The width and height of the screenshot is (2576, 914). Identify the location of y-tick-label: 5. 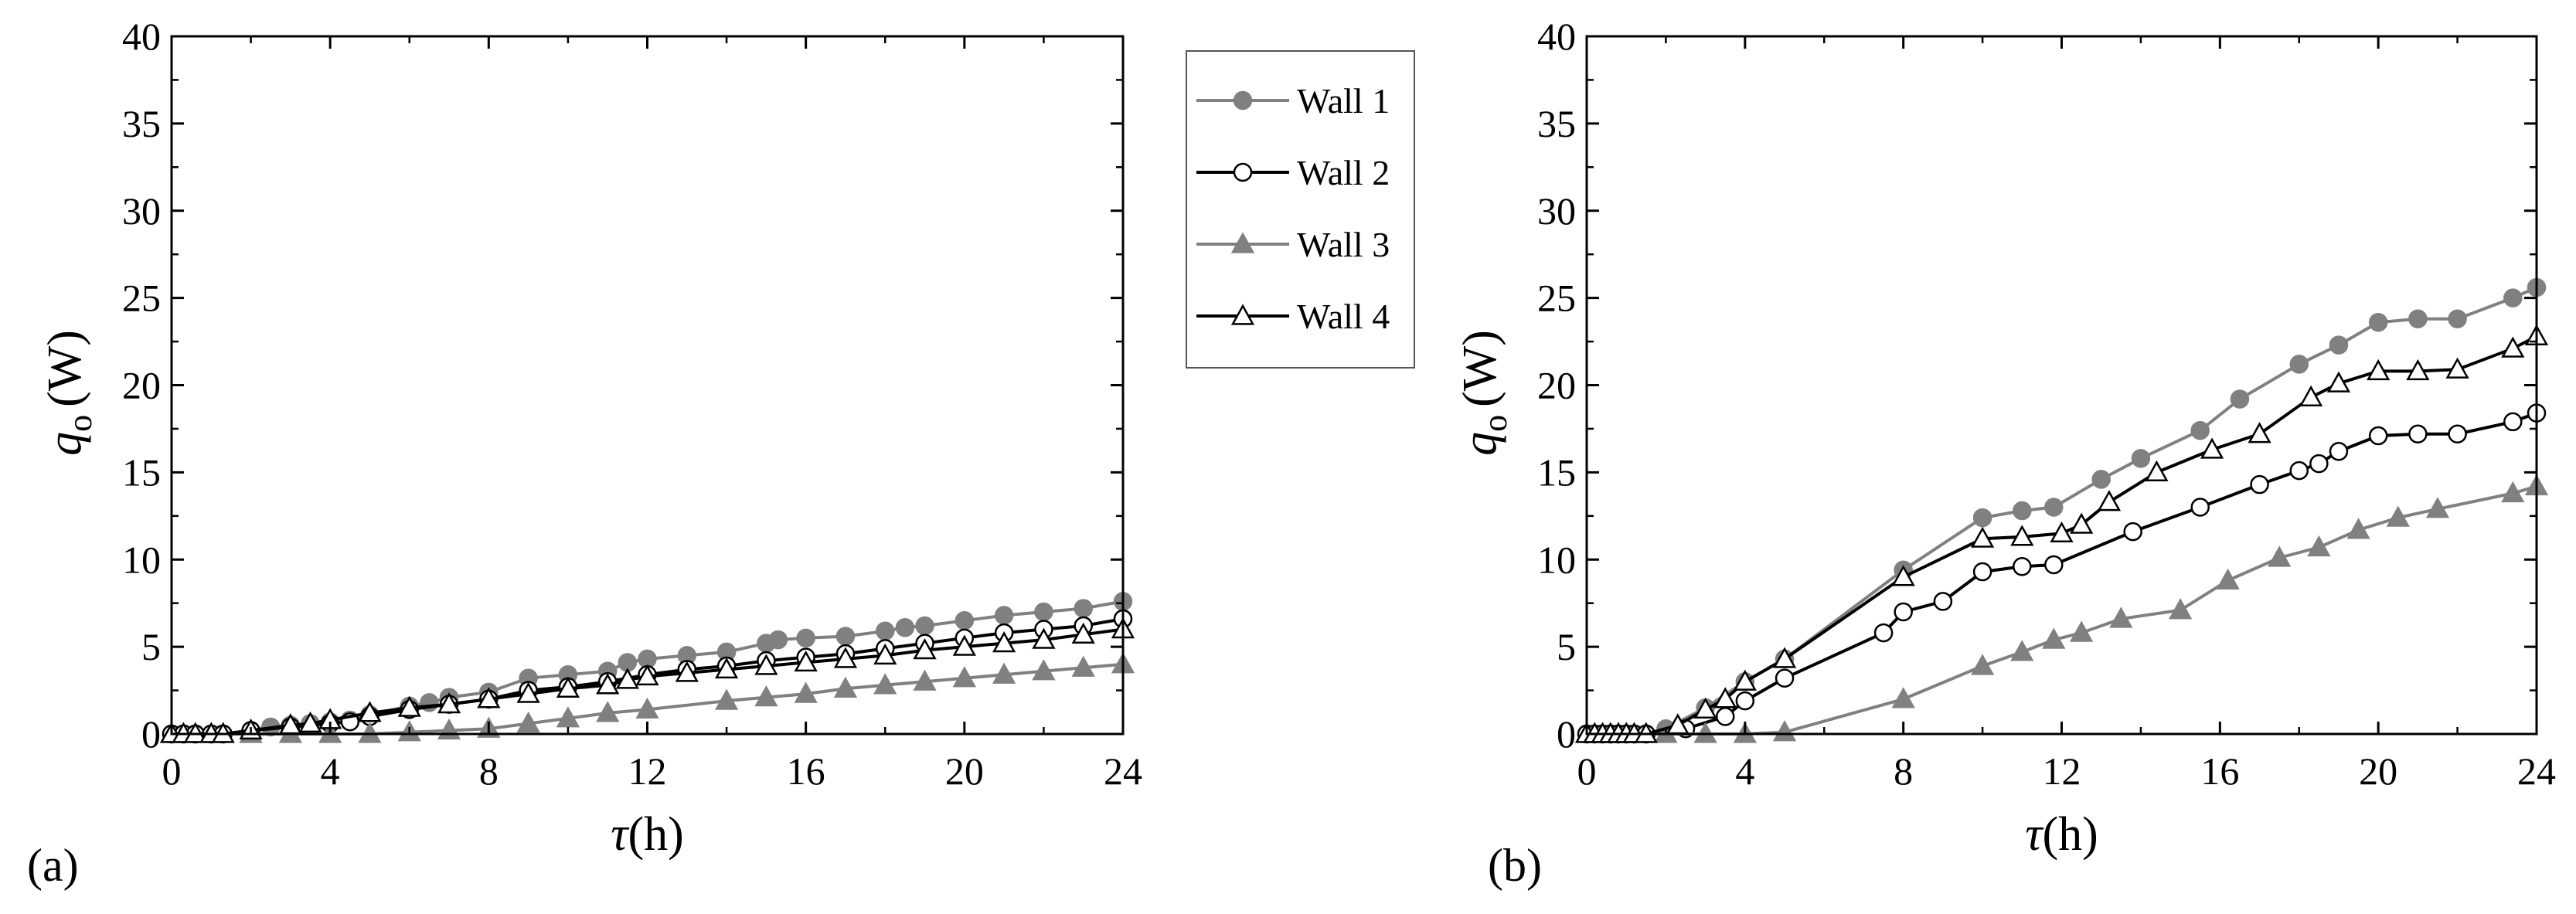
(1566, 646).